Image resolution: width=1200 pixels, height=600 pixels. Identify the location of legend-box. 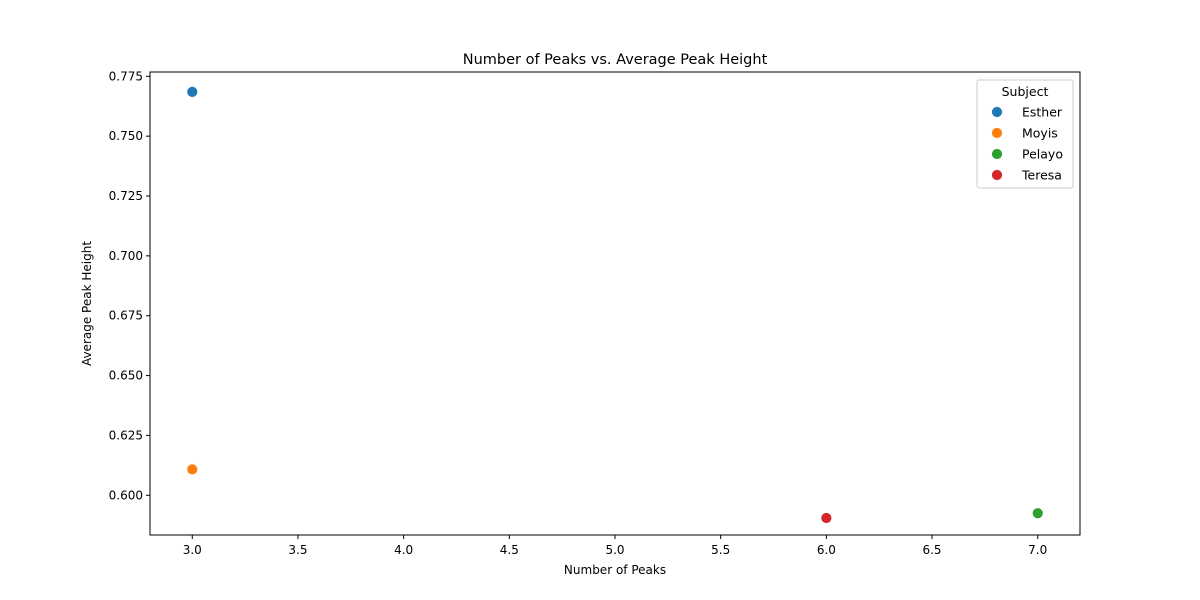
(1025, 134).